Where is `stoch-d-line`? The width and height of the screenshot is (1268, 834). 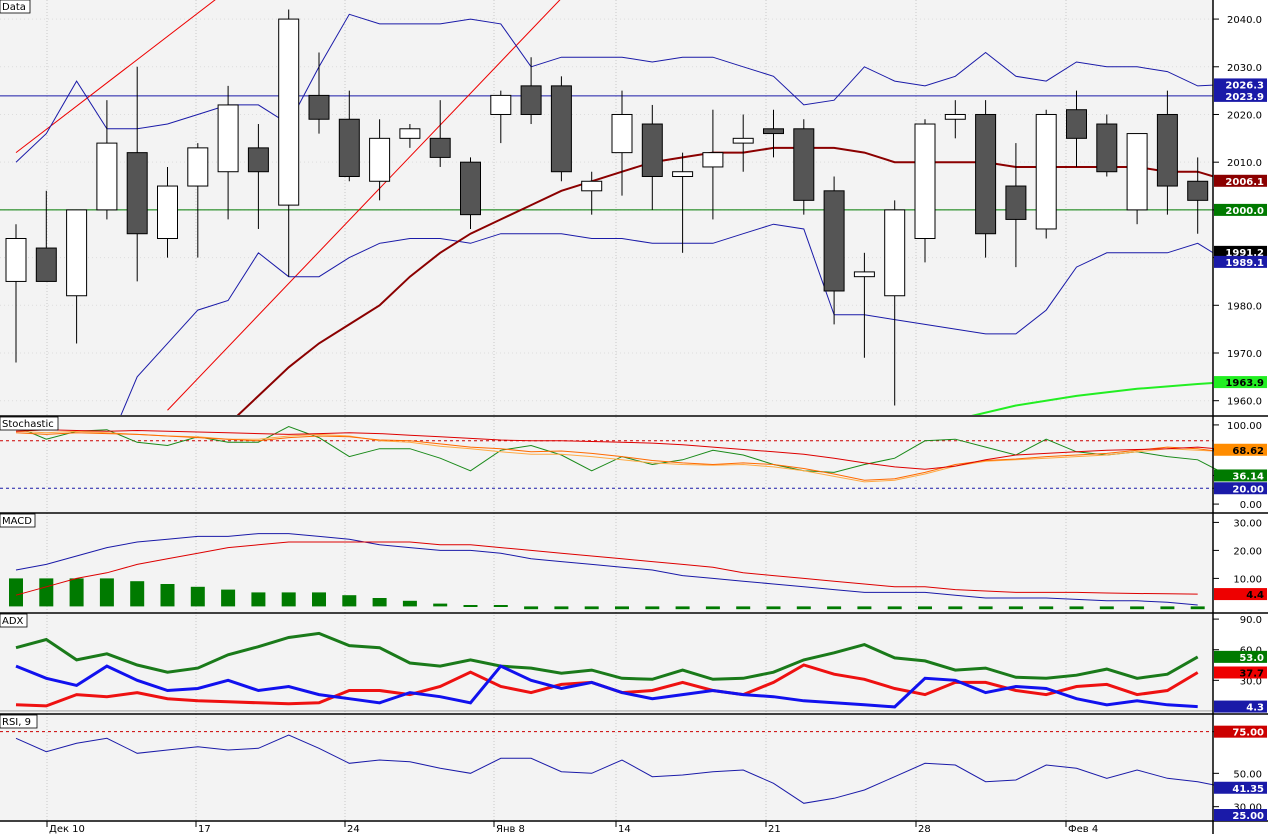 stoch-d-line is located at coordinates (622, 456).